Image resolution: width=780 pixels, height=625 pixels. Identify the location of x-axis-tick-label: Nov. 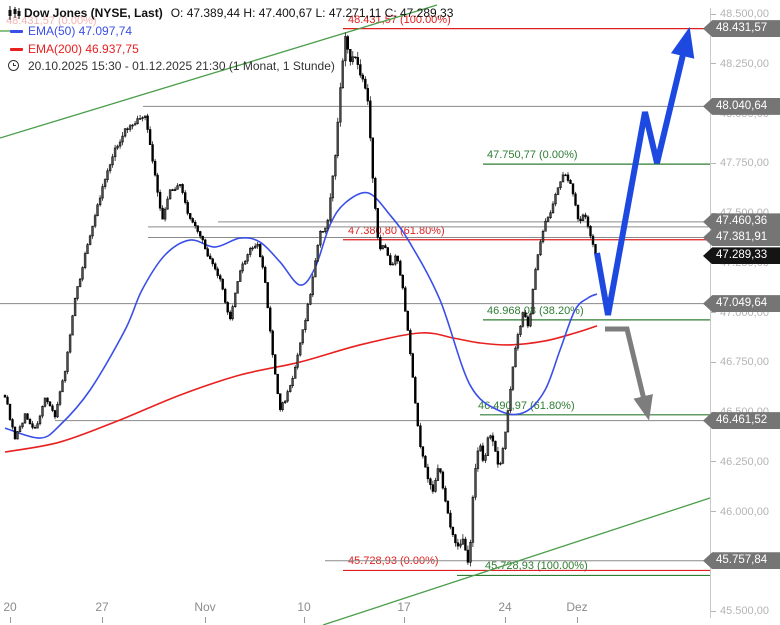
(205, 607).